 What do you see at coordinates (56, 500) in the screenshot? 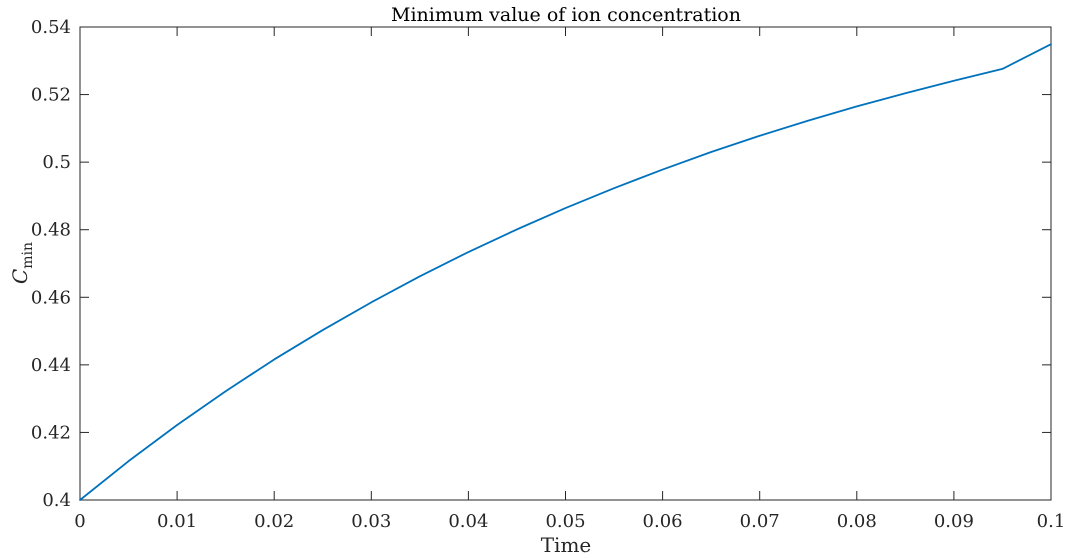
I see `y-tick-label: 0.4` at bounding box center [56, 500].